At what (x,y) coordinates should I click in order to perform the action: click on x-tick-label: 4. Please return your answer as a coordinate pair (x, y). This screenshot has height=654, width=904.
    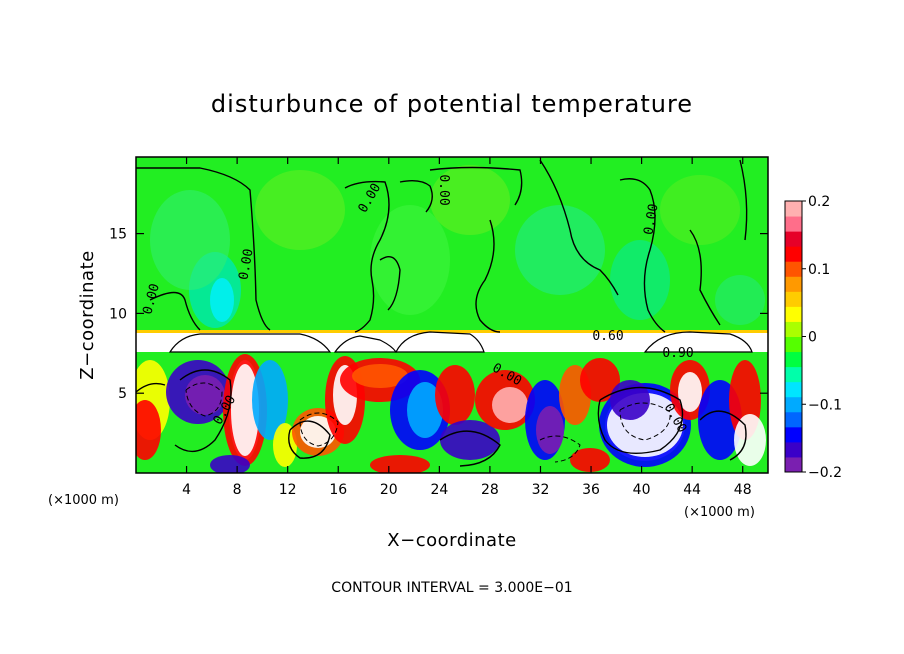
    Looking at the image, I should click on (186, 490).